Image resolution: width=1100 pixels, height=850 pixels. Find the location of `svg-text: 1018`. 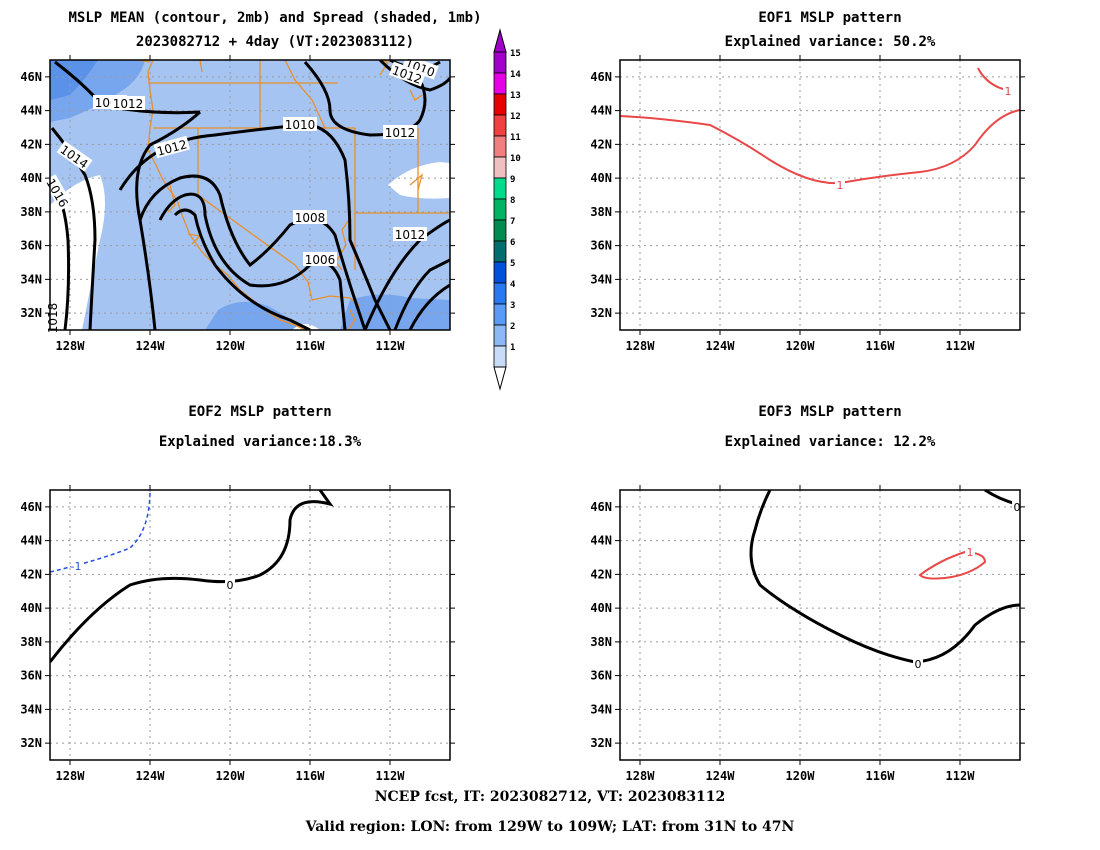

svg-text: 1018 is located at coordinates (53, 318).